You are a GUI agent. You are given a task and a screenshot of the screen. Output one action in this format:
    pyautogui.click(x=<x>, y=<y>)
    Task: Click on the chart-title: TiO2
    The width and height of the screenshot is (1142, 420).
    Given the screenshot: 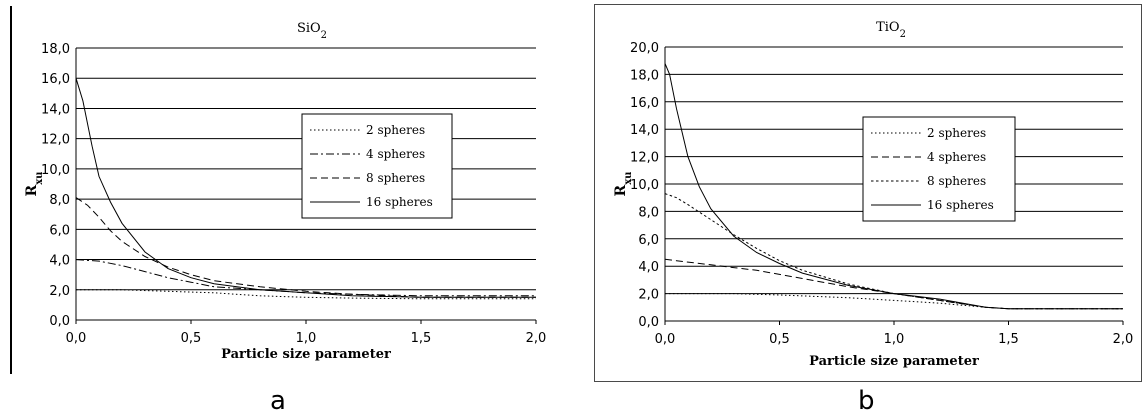 What is the action you would take?
    pyautogui.click(x=891, y=30)
    